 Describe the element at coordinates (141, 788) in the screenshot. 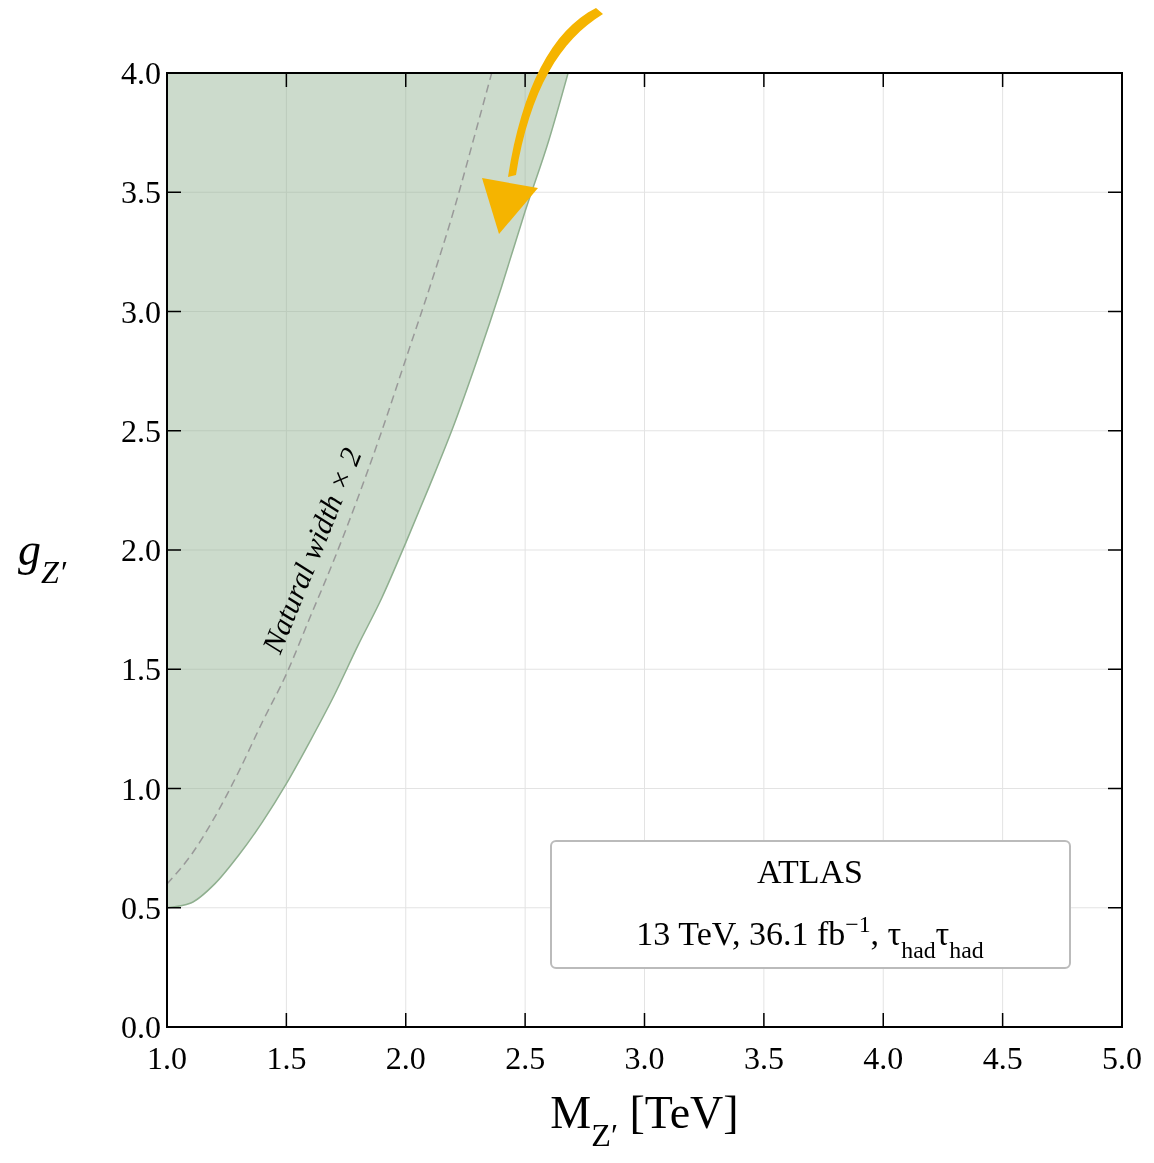

I see `y-tick-label: 1.0` at that location.